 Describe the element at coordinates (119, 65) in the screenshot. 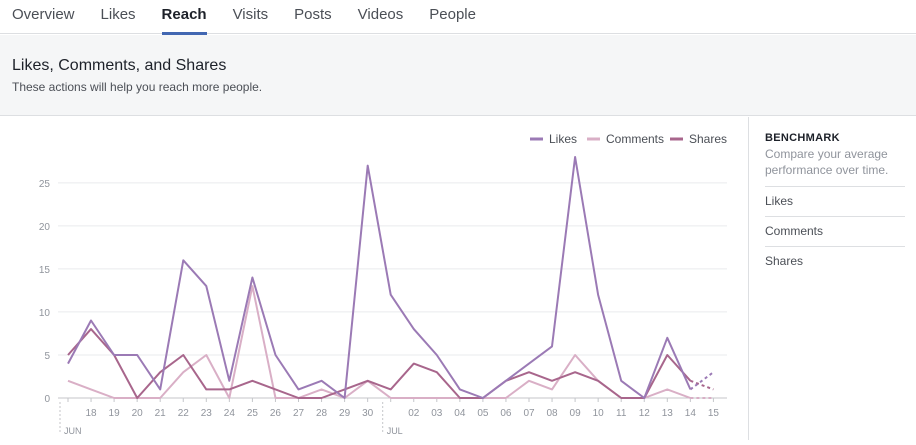

I see `section-title: Likes, Comments, and Shares` at that location.